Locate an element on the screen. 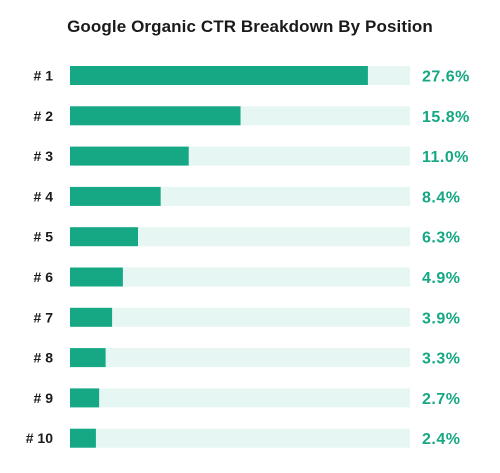 The image size is (500, 473). rank-label: # 3 is located at coordinates (44, 156).